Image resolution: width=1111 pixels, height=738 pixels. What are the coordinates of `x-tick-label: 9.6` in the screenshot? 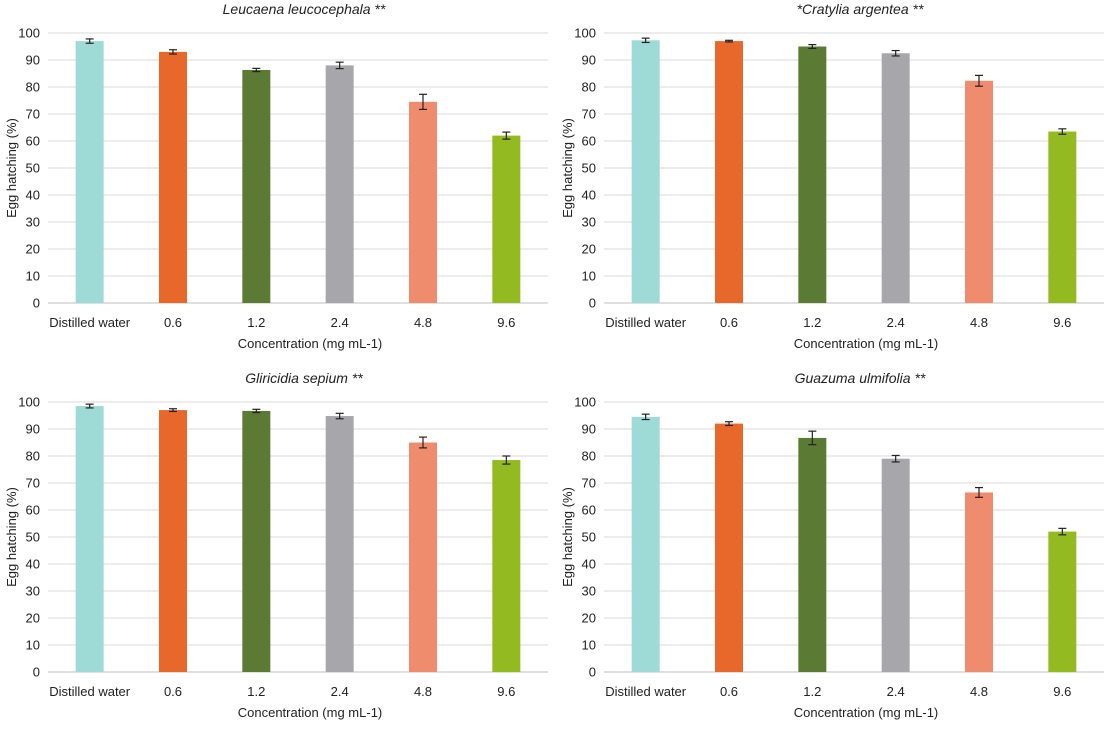 It's located at (1062, 322).